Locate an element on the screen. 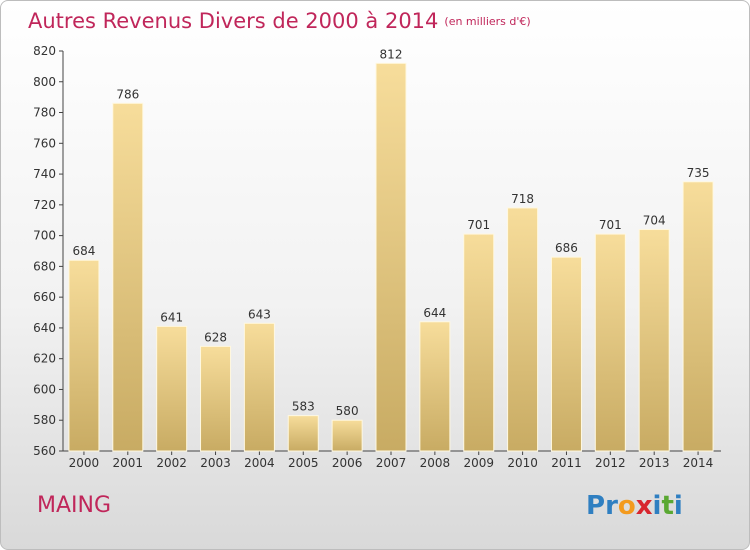  proxiti-logo: Proxiti is located at coordinates (634, 506).